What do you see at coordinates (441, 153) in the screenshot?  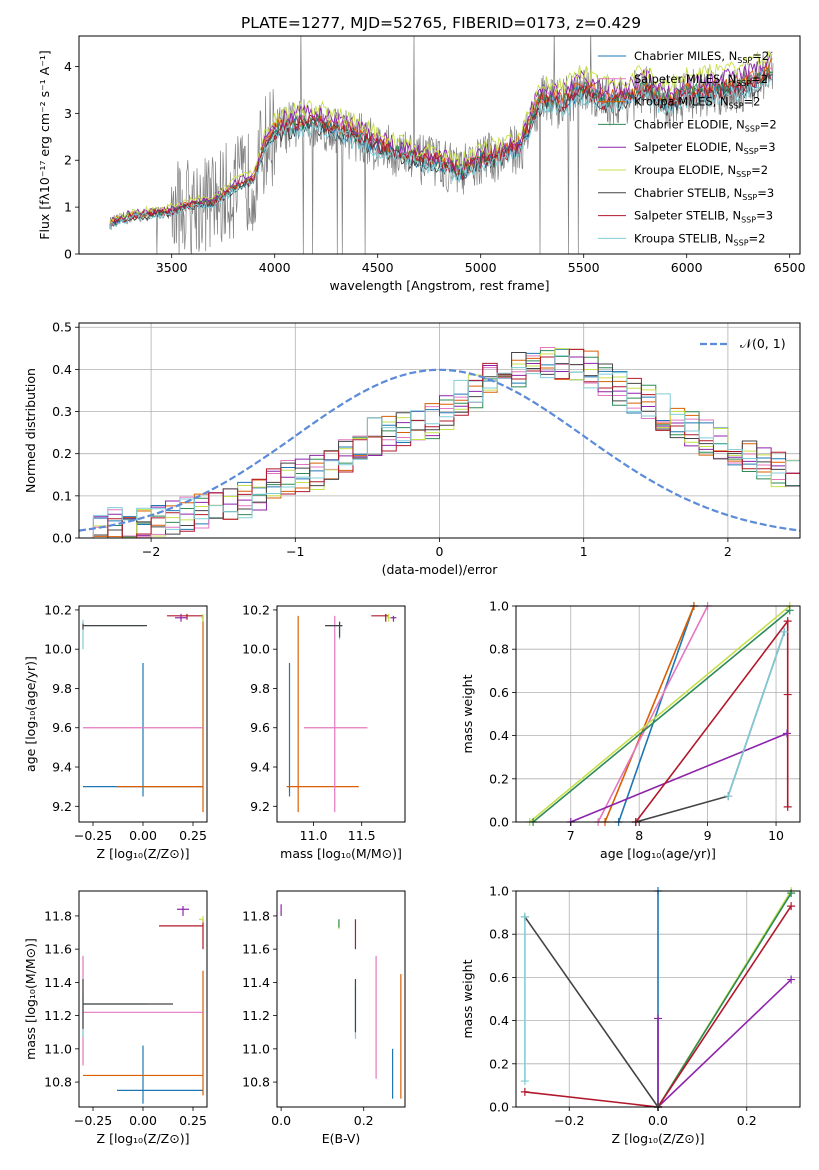 I see `model-line-kroupa_stelib` at bounding box center [441, 153].